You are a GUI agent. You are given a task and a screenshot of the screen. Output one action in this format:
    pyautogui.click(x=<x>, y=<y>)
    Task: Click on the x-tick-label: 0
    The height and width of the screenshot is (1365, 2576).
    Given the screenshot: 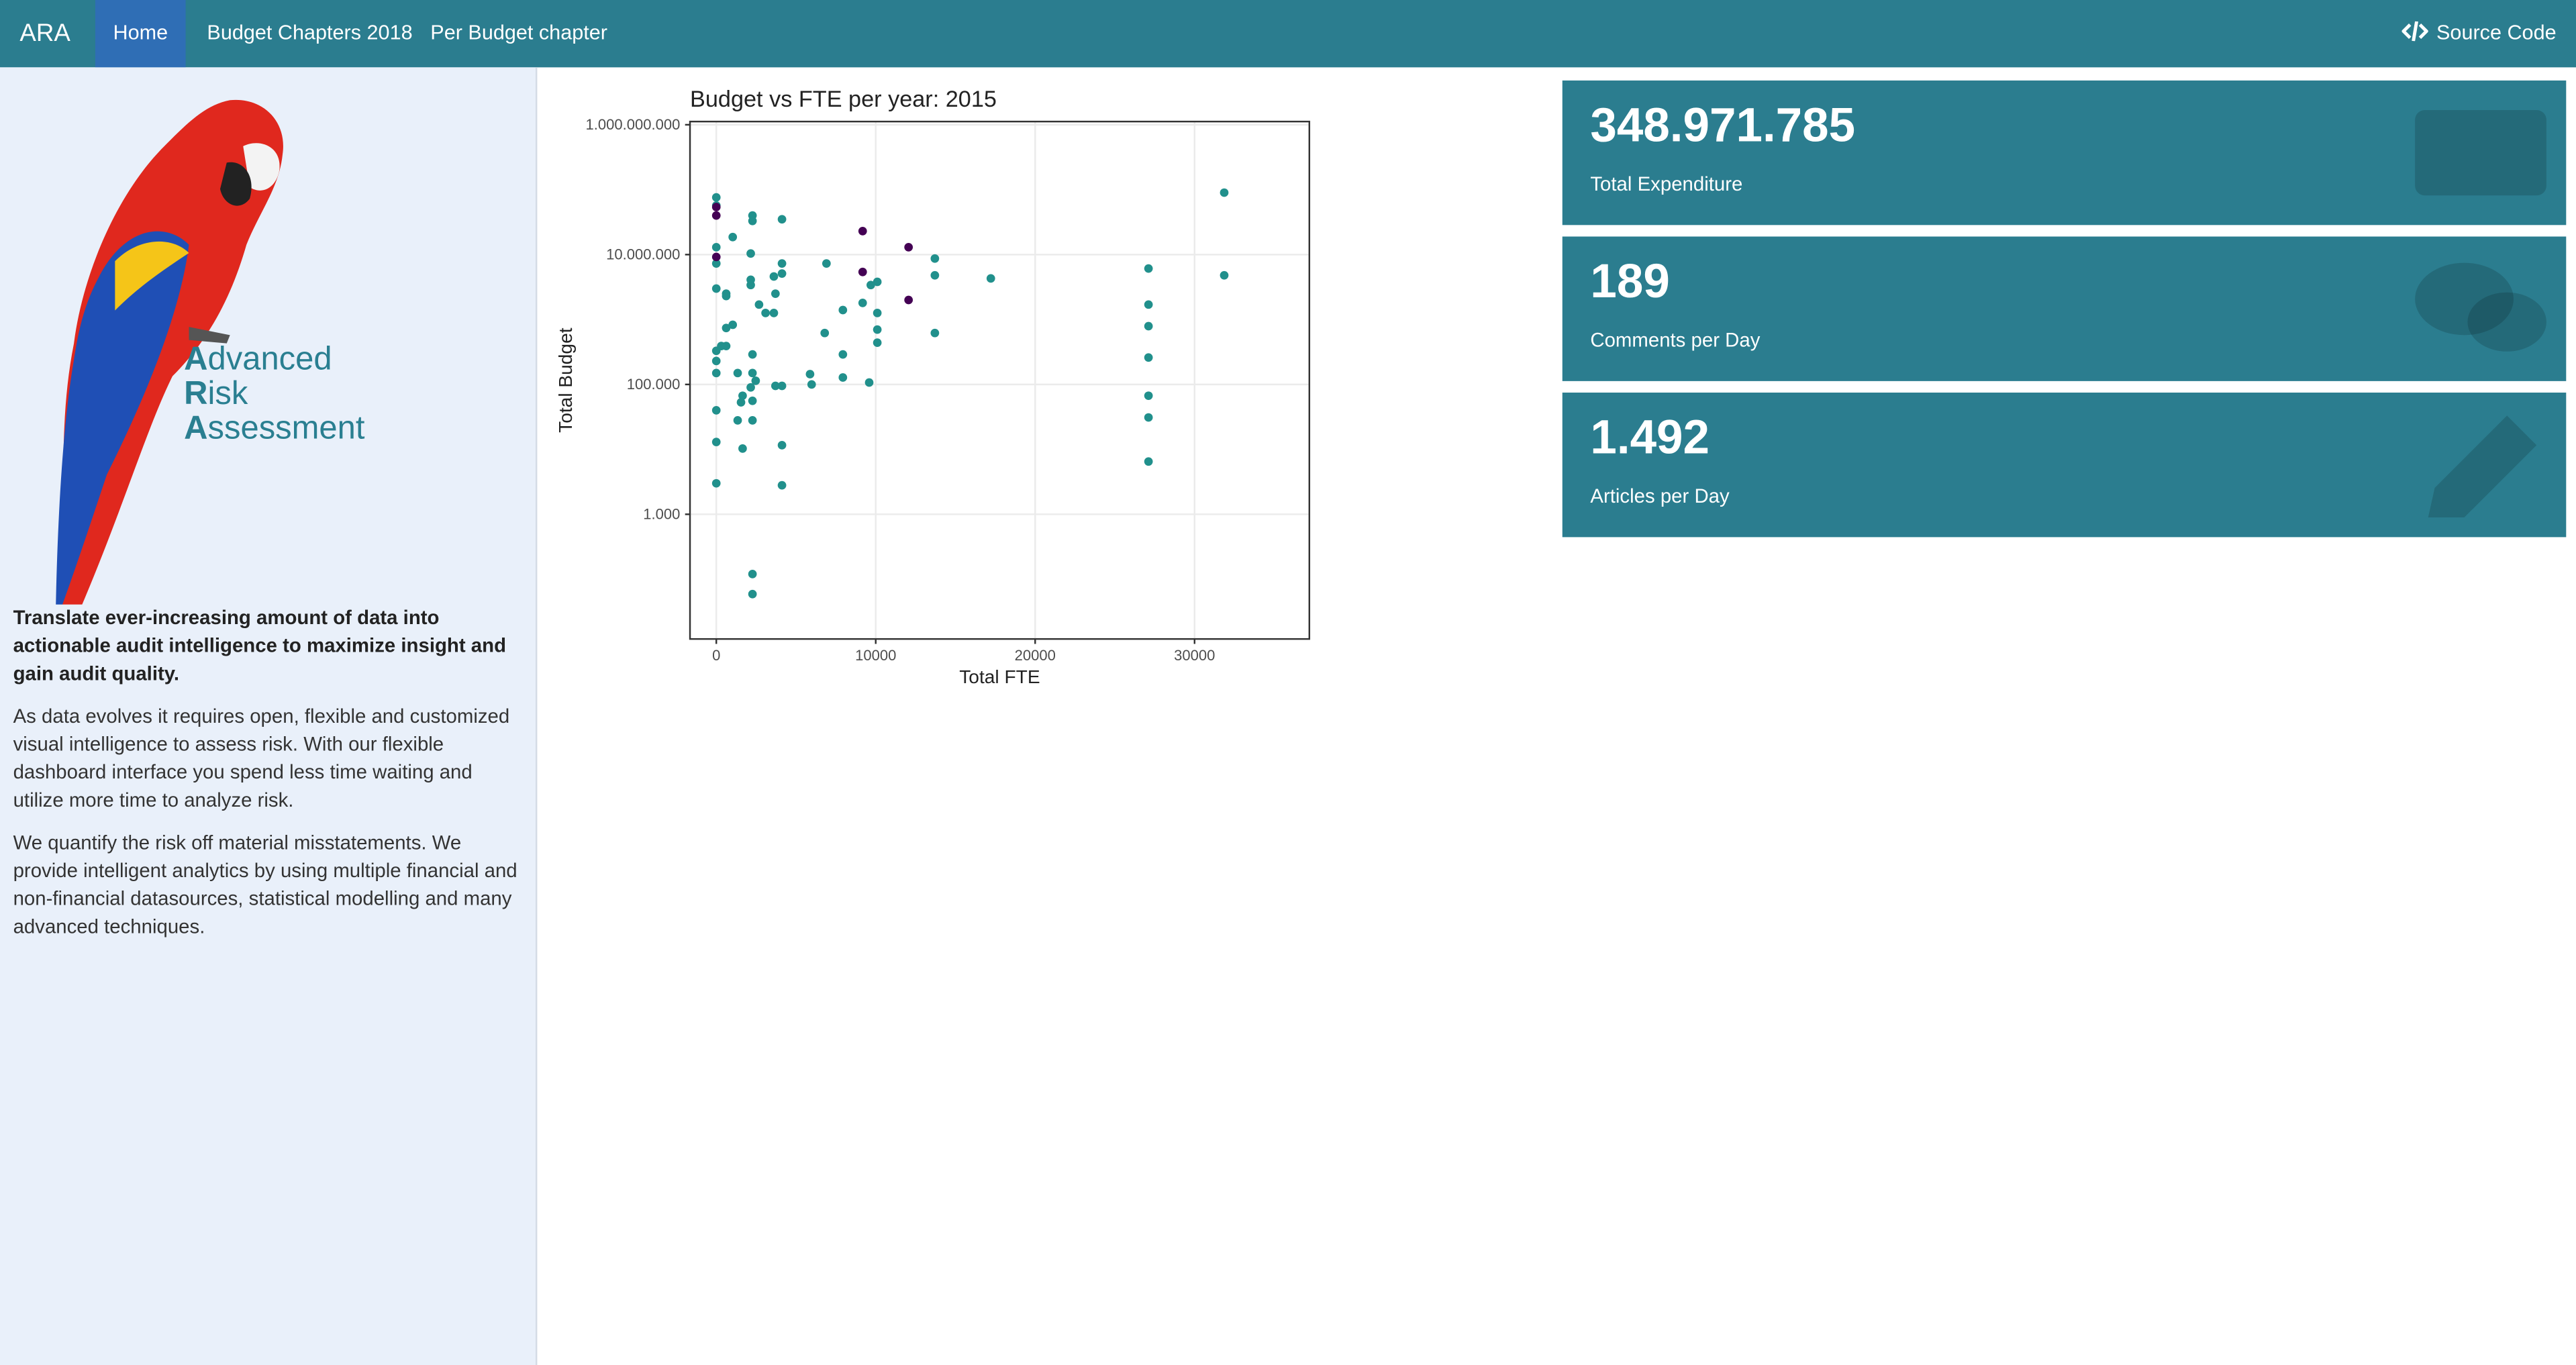 What is the action you would take?
    pyautogui.click(x=716, y=655)
    